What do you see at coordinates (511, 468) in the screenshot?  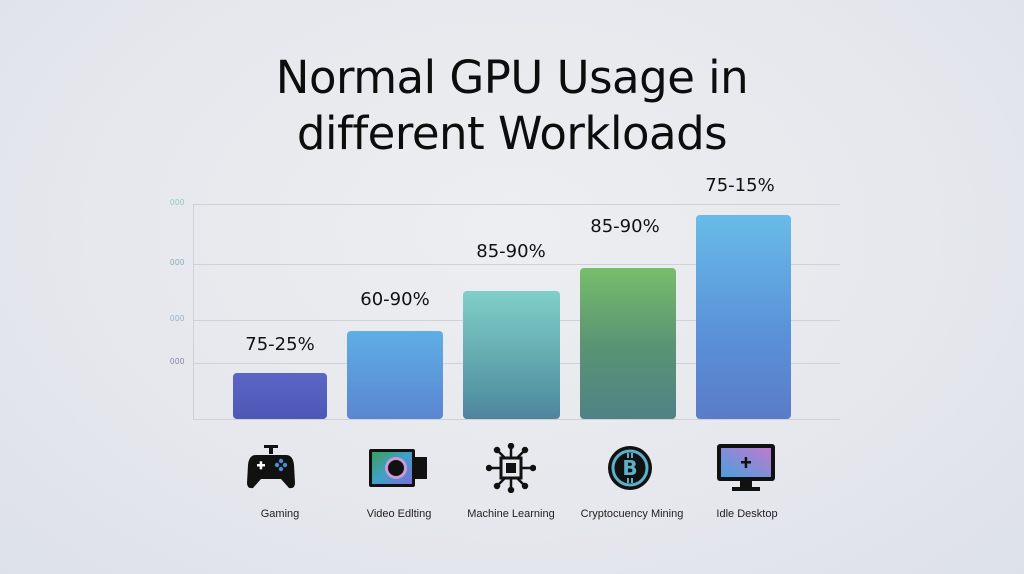 I see `chip-icon` at bounding box center [511, 468].